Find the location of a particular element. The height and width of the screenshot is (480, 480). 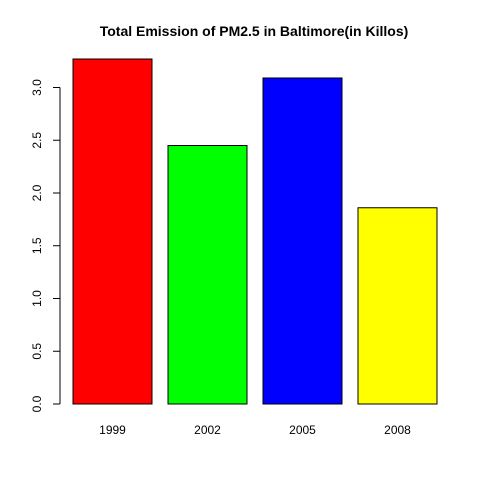

y-tick-label: 3.0 is located at coordinates (37, 87).